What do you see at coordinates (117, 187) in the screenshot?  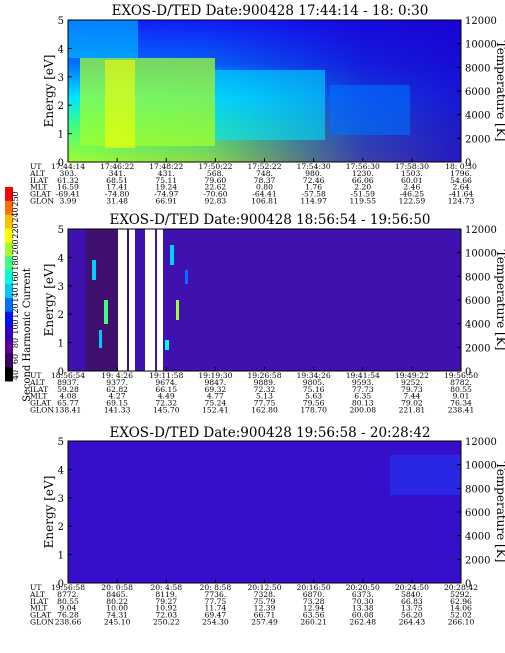 I see `ephemeris-value: 17.41` at bounding box center [117, 187].